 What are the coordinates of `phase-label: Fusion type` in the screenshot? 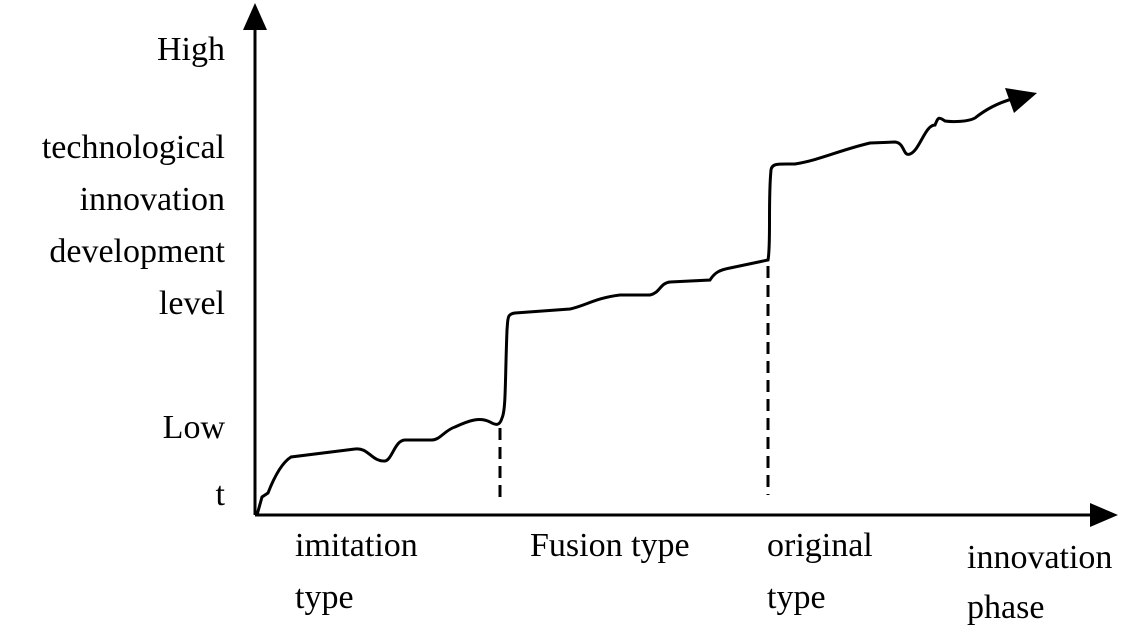 It's located at (610, 545).